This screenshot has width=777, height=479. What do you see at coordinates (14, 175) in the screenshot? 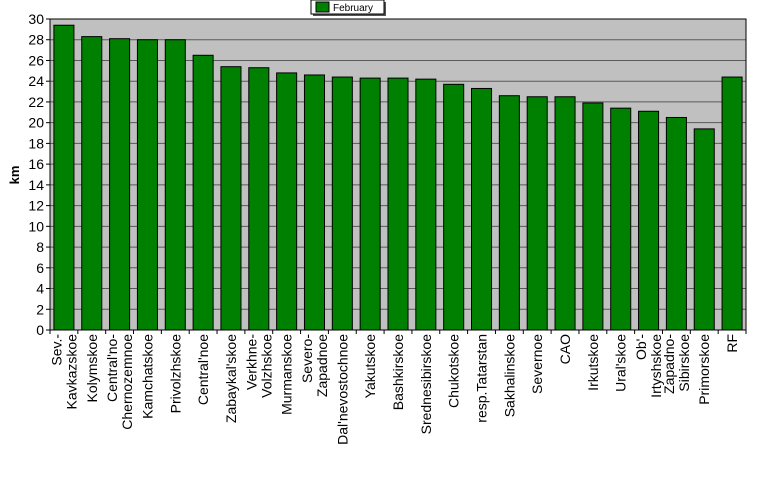
I see `y-axis-label: km` at bounding box center [14, 175].